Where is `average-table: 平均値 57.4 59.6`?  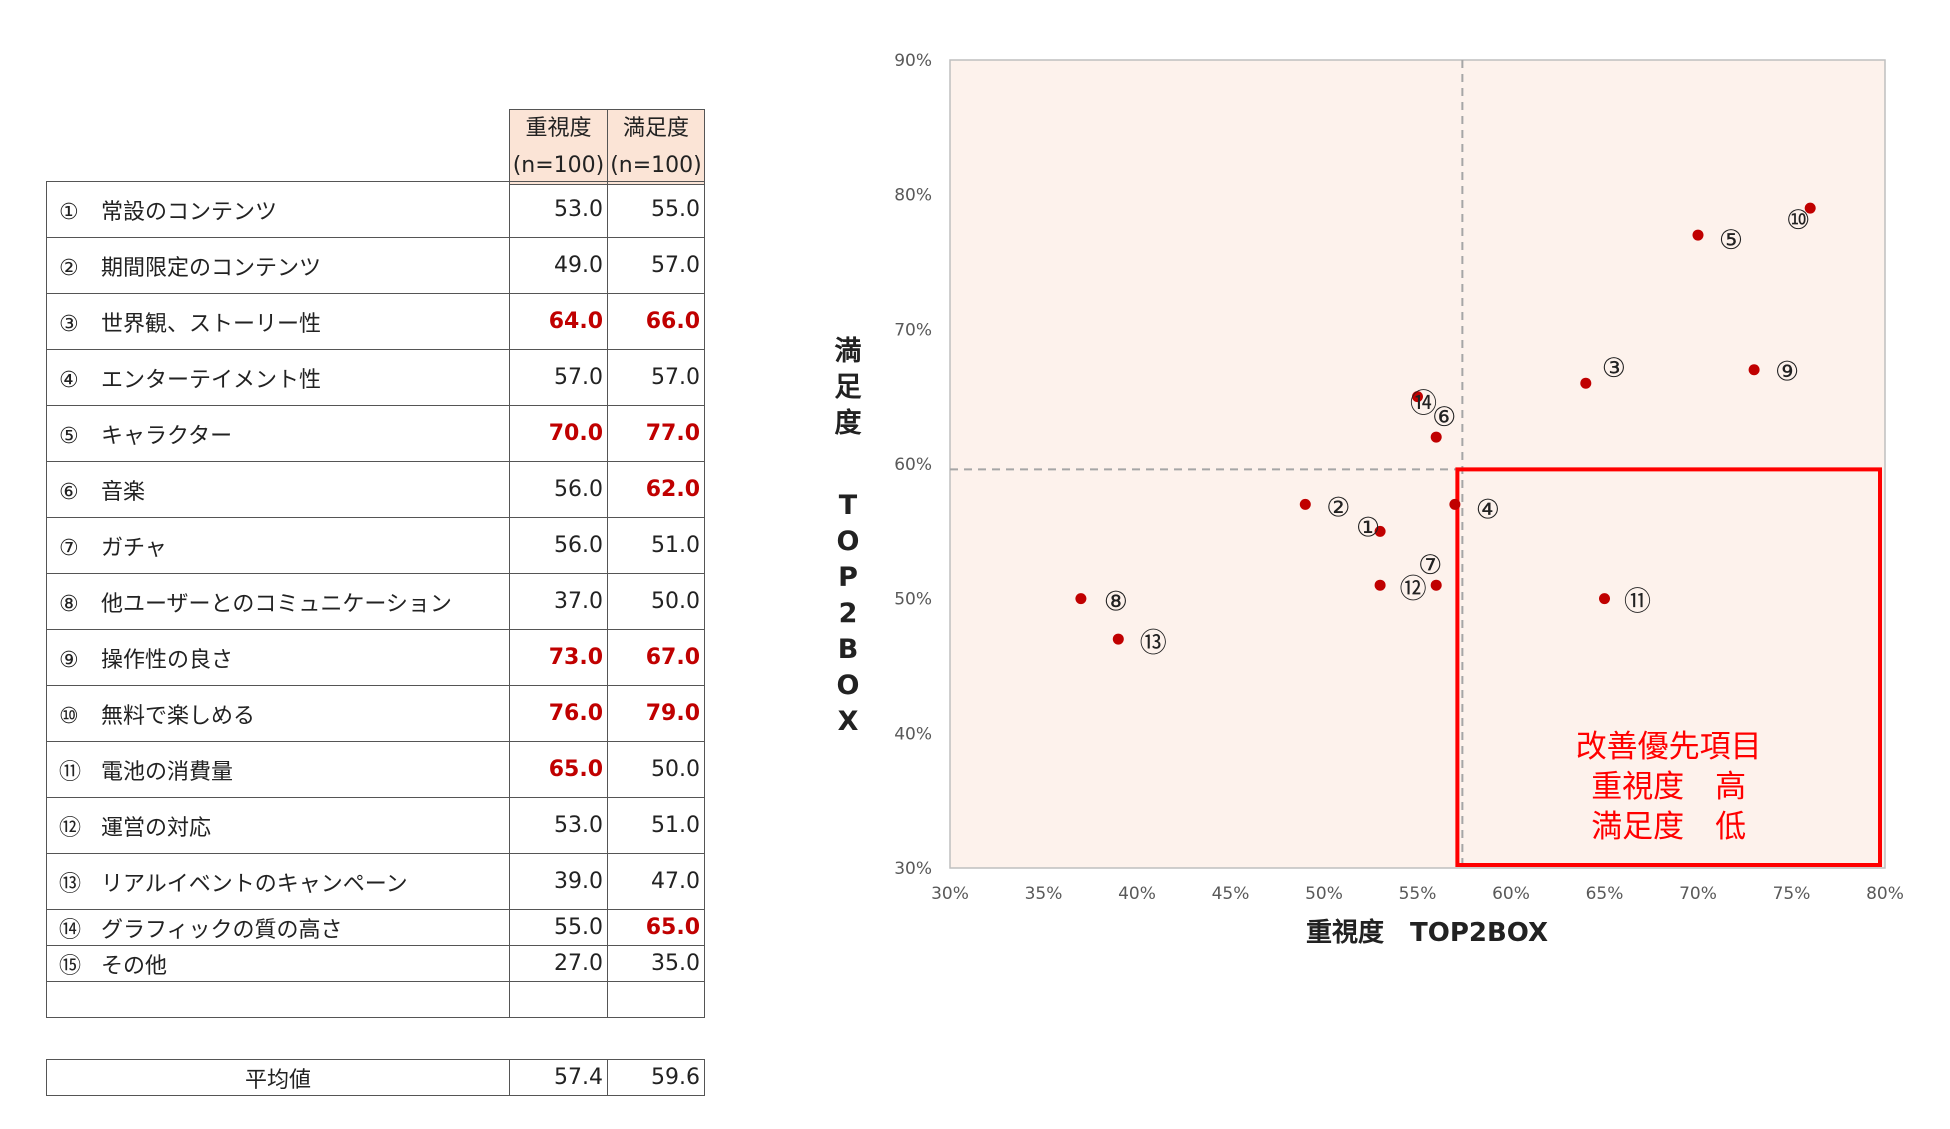 average-table: 平均値 57.4 59.6 is located at coordinates (375, 1077).